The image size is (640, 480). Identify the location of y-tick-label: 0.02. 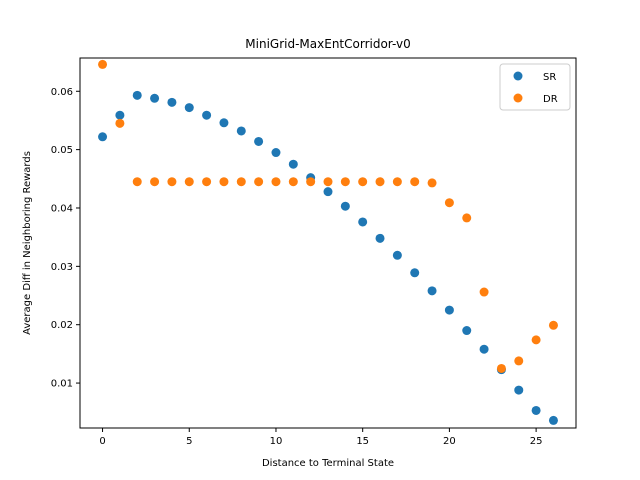
(62, 325).